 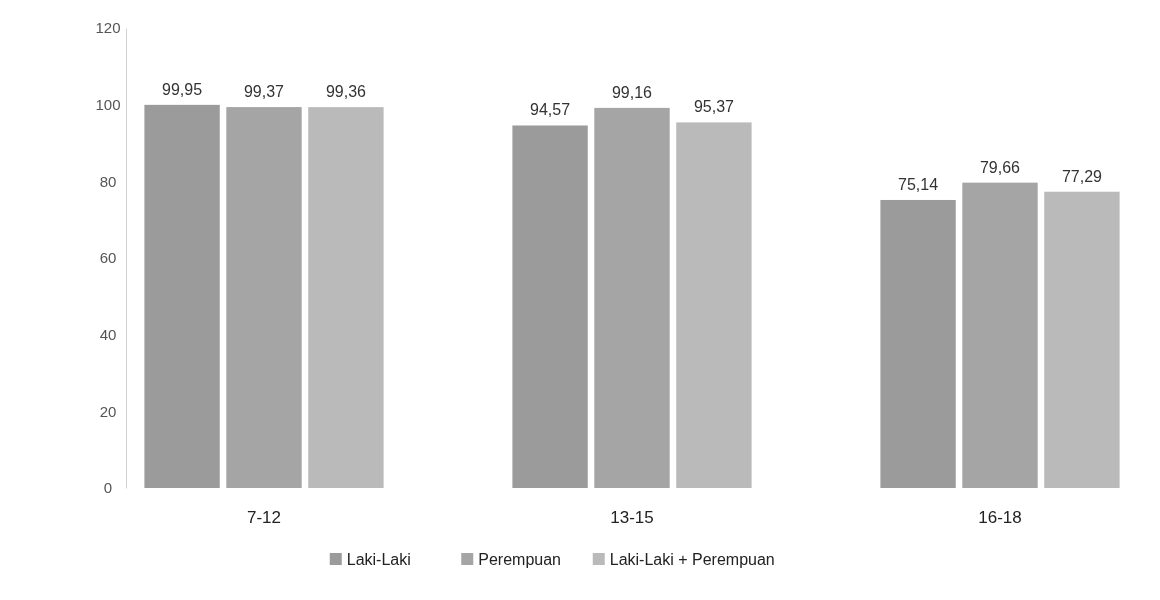 I want to click on text: 99,37, so click(x=264, y=92).